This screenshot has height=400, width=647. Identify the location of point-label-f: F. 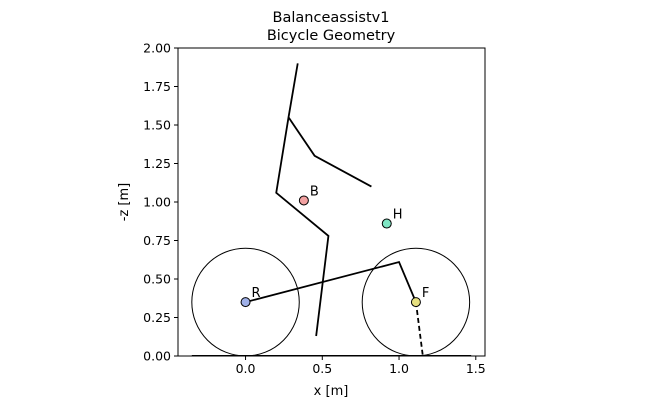
(425, 293).